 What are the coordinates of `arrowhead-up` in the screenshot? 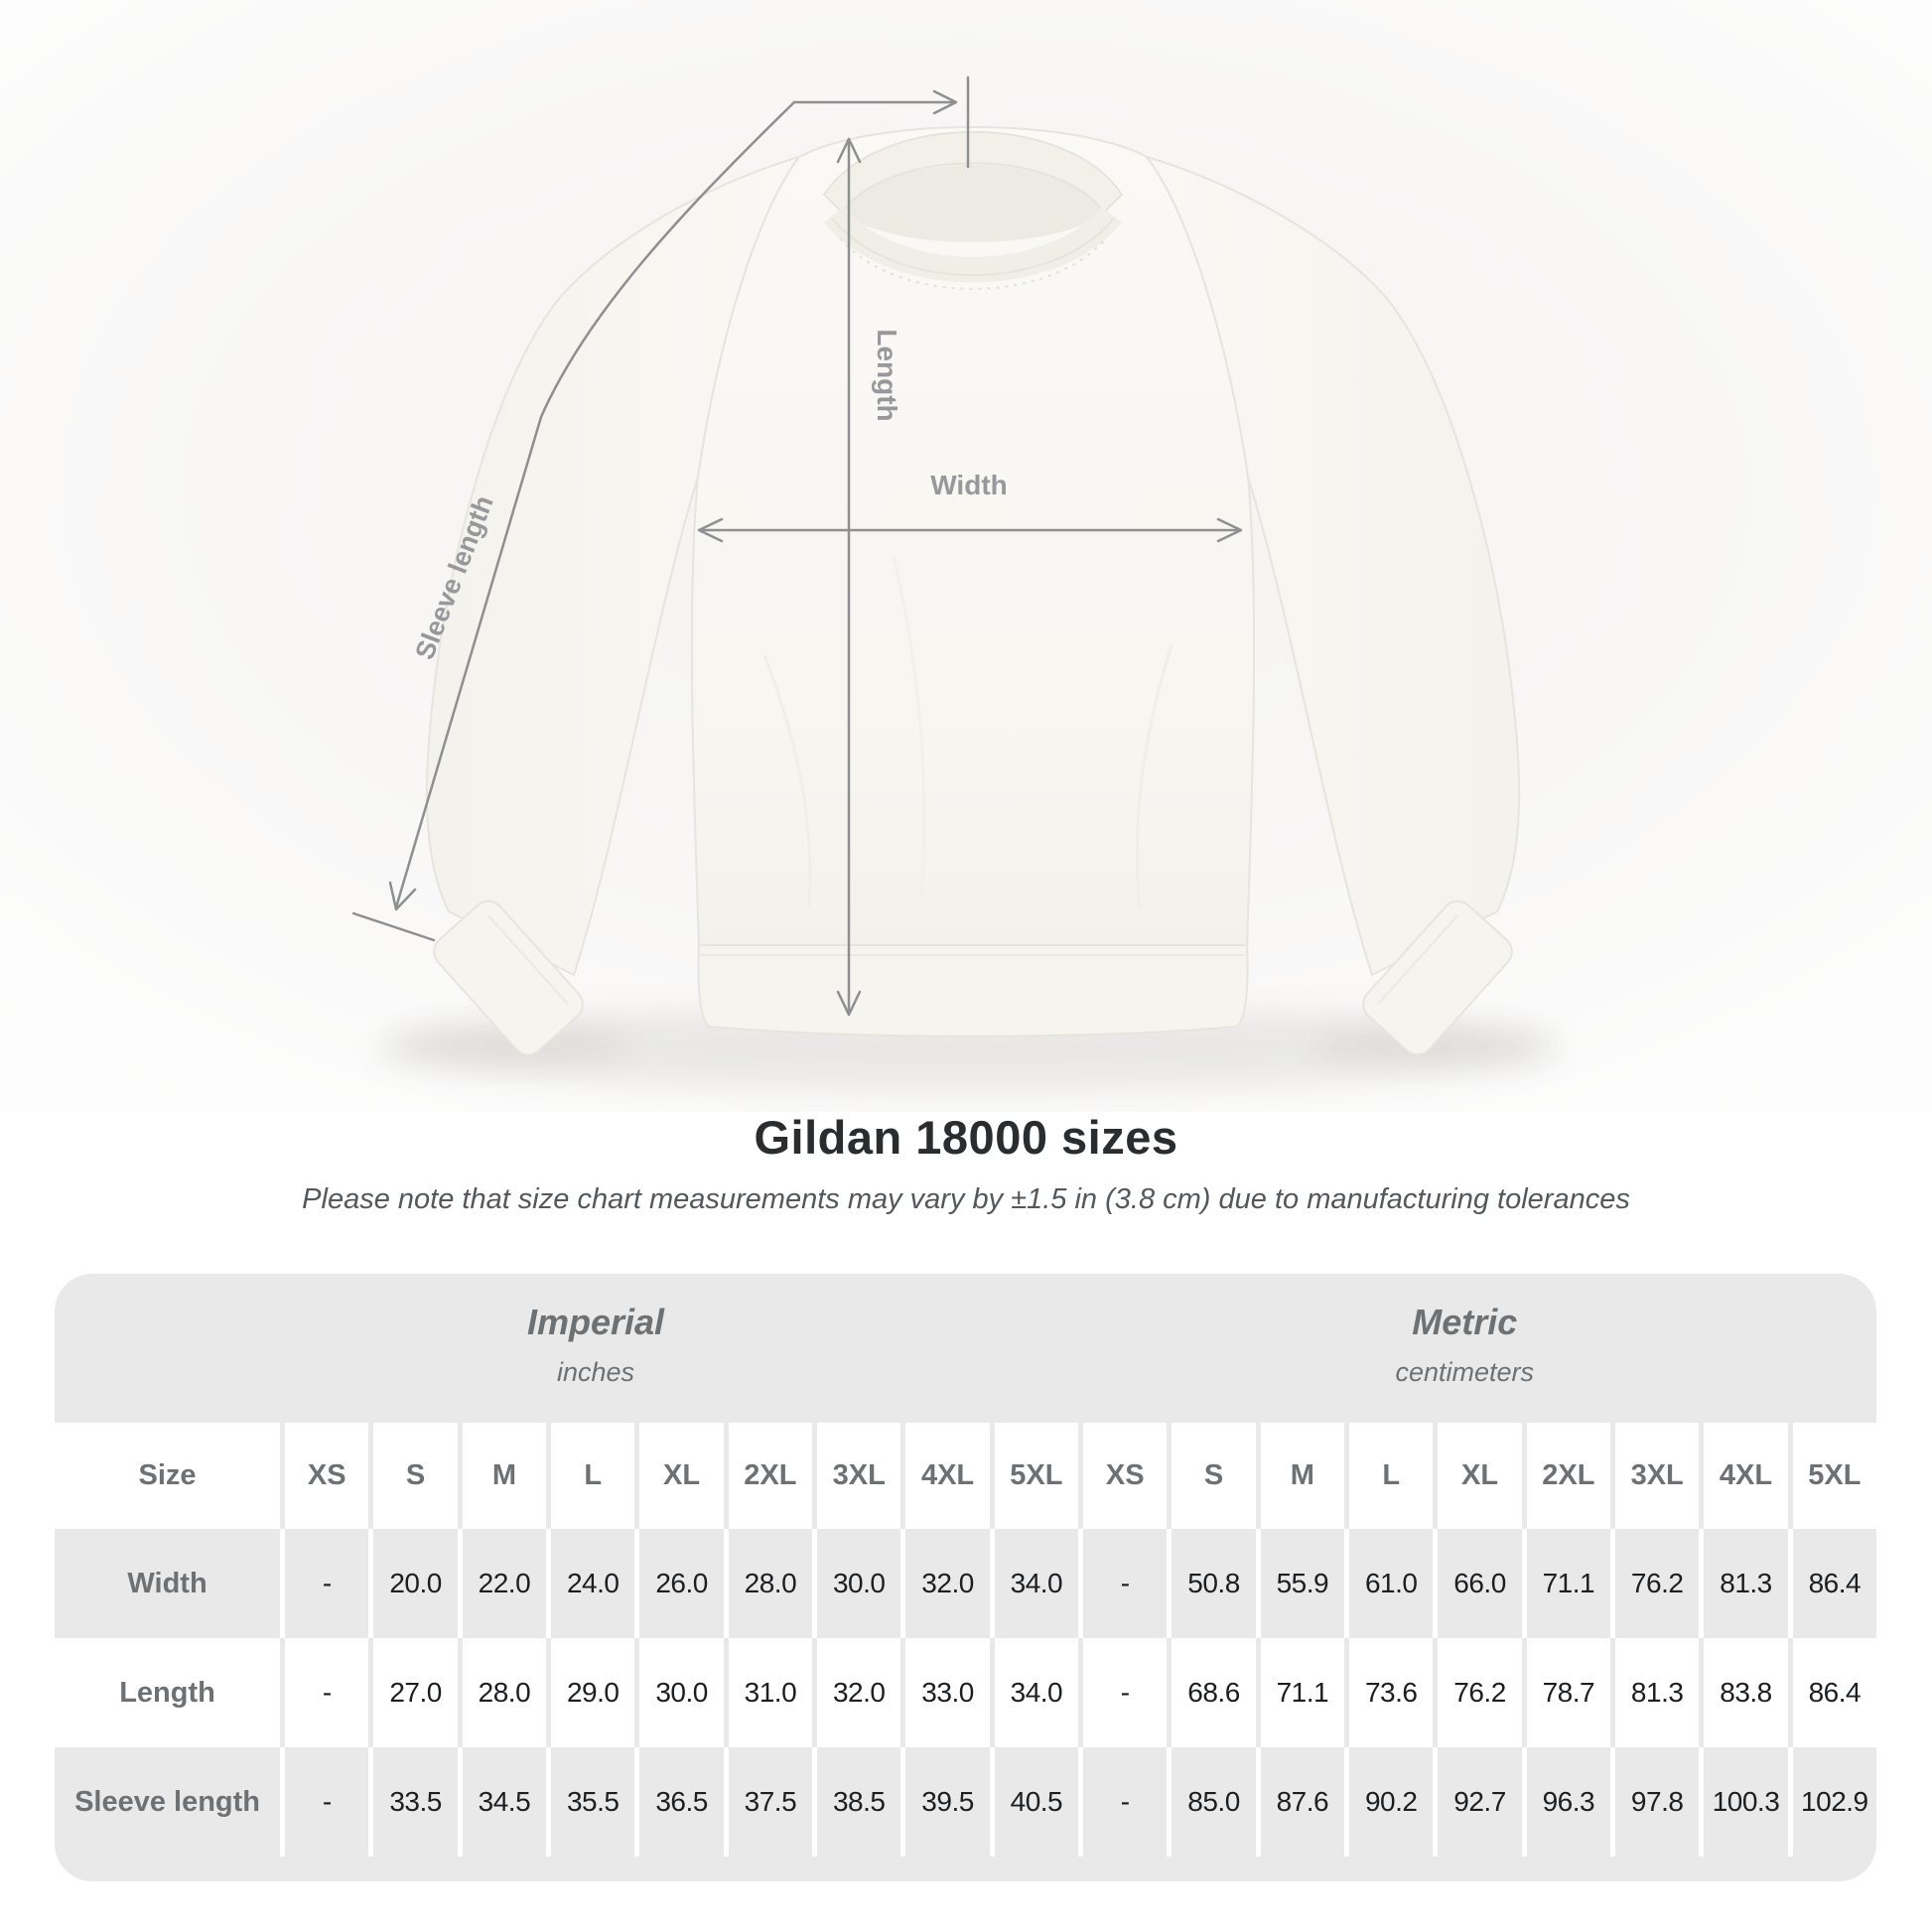 It's located at (849, 151).